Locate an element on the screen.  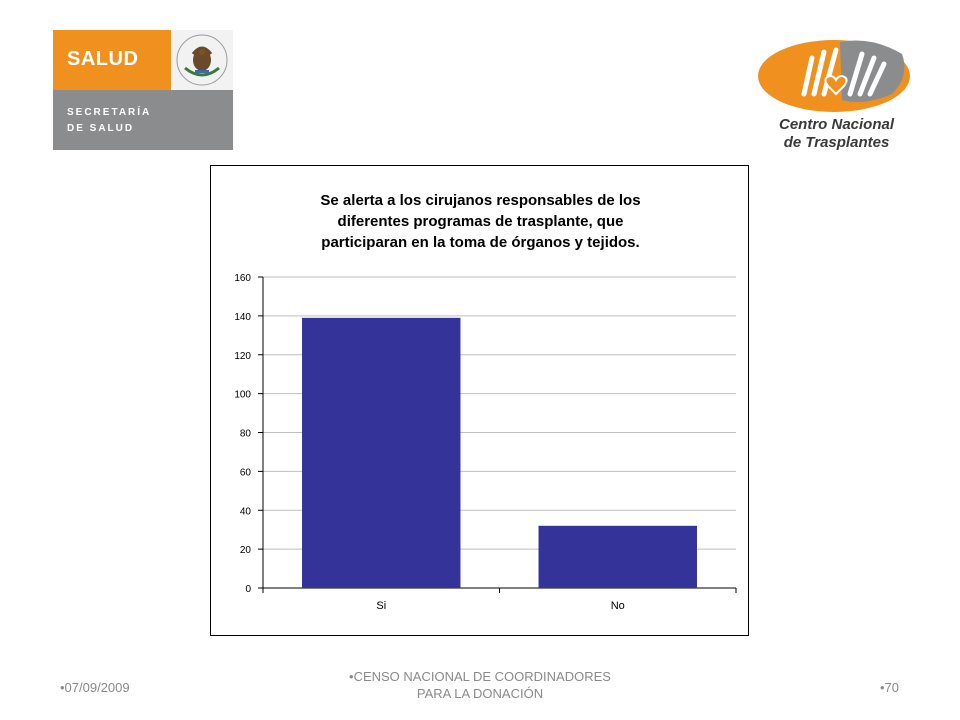
y-tick-label: 120 is located at coordinates (242, 356).